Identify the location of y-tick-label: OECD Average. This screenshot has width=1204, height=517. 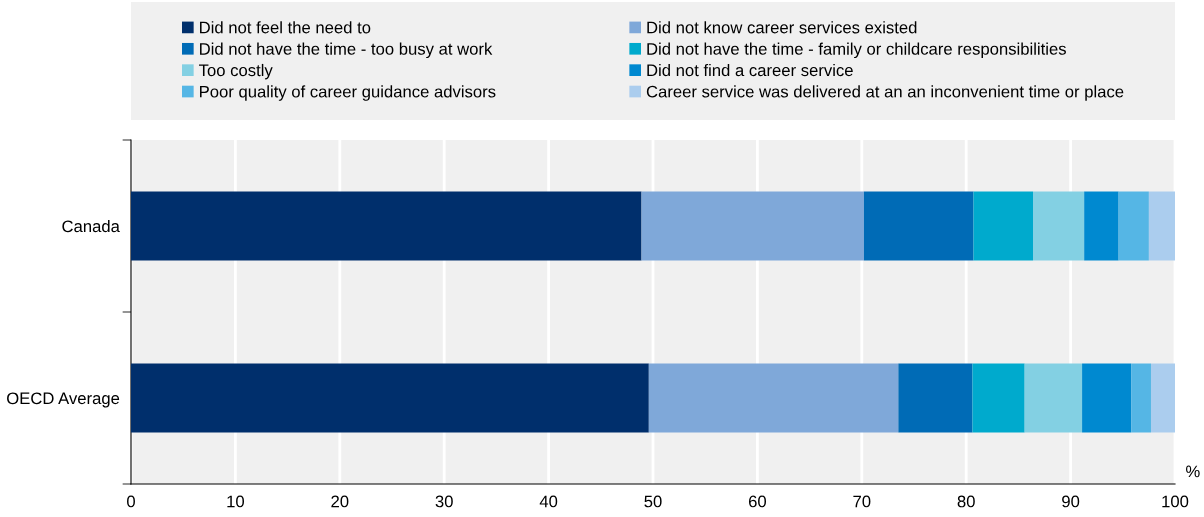
(63, 400).